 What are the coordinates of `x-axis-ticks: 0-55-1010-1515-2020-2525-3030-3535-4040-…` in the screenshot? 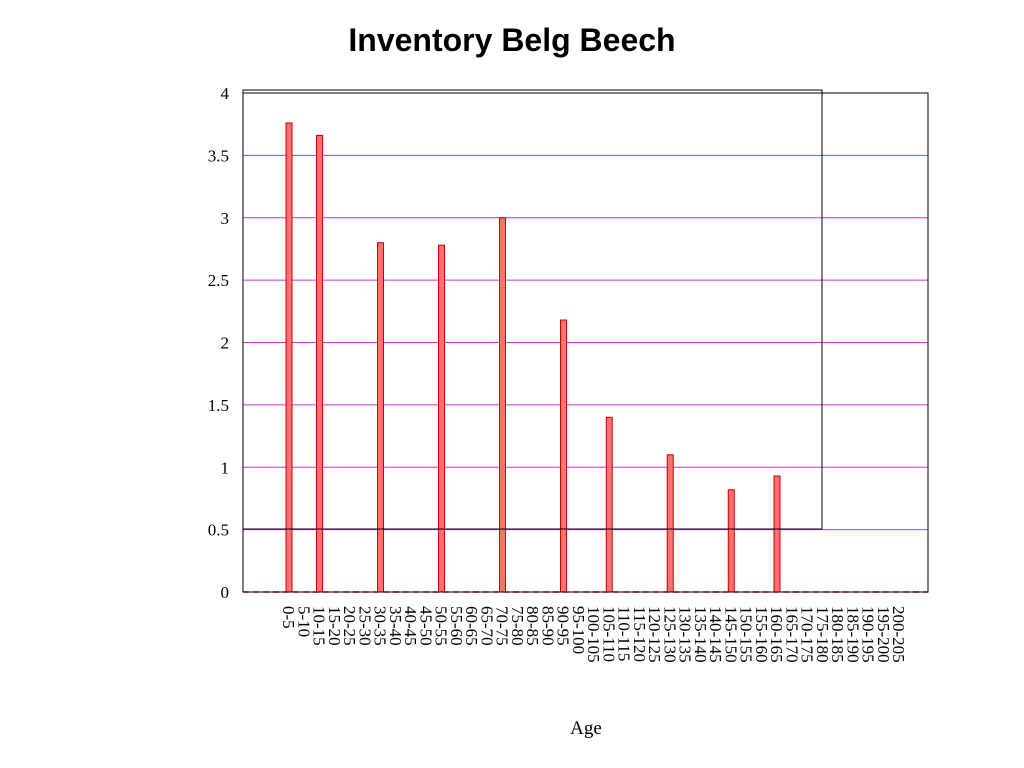 It's located at (593, 634).